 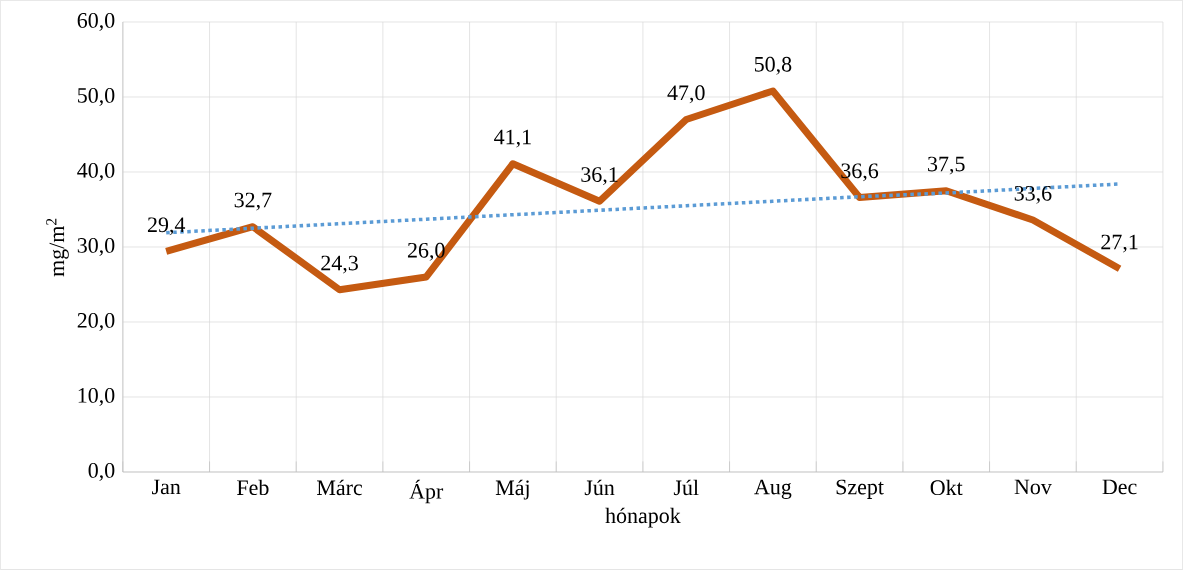 I want to click on data-label: 32,7, so click(x=253, y=201).